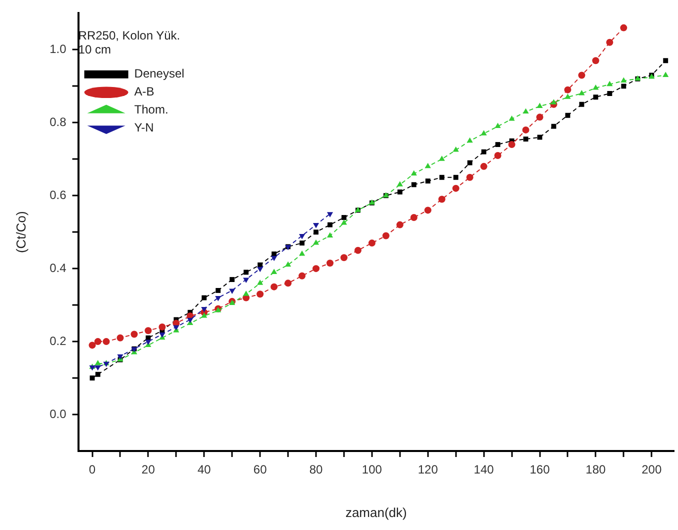  I want to click on legend-label: A-B, so click(144, 91).